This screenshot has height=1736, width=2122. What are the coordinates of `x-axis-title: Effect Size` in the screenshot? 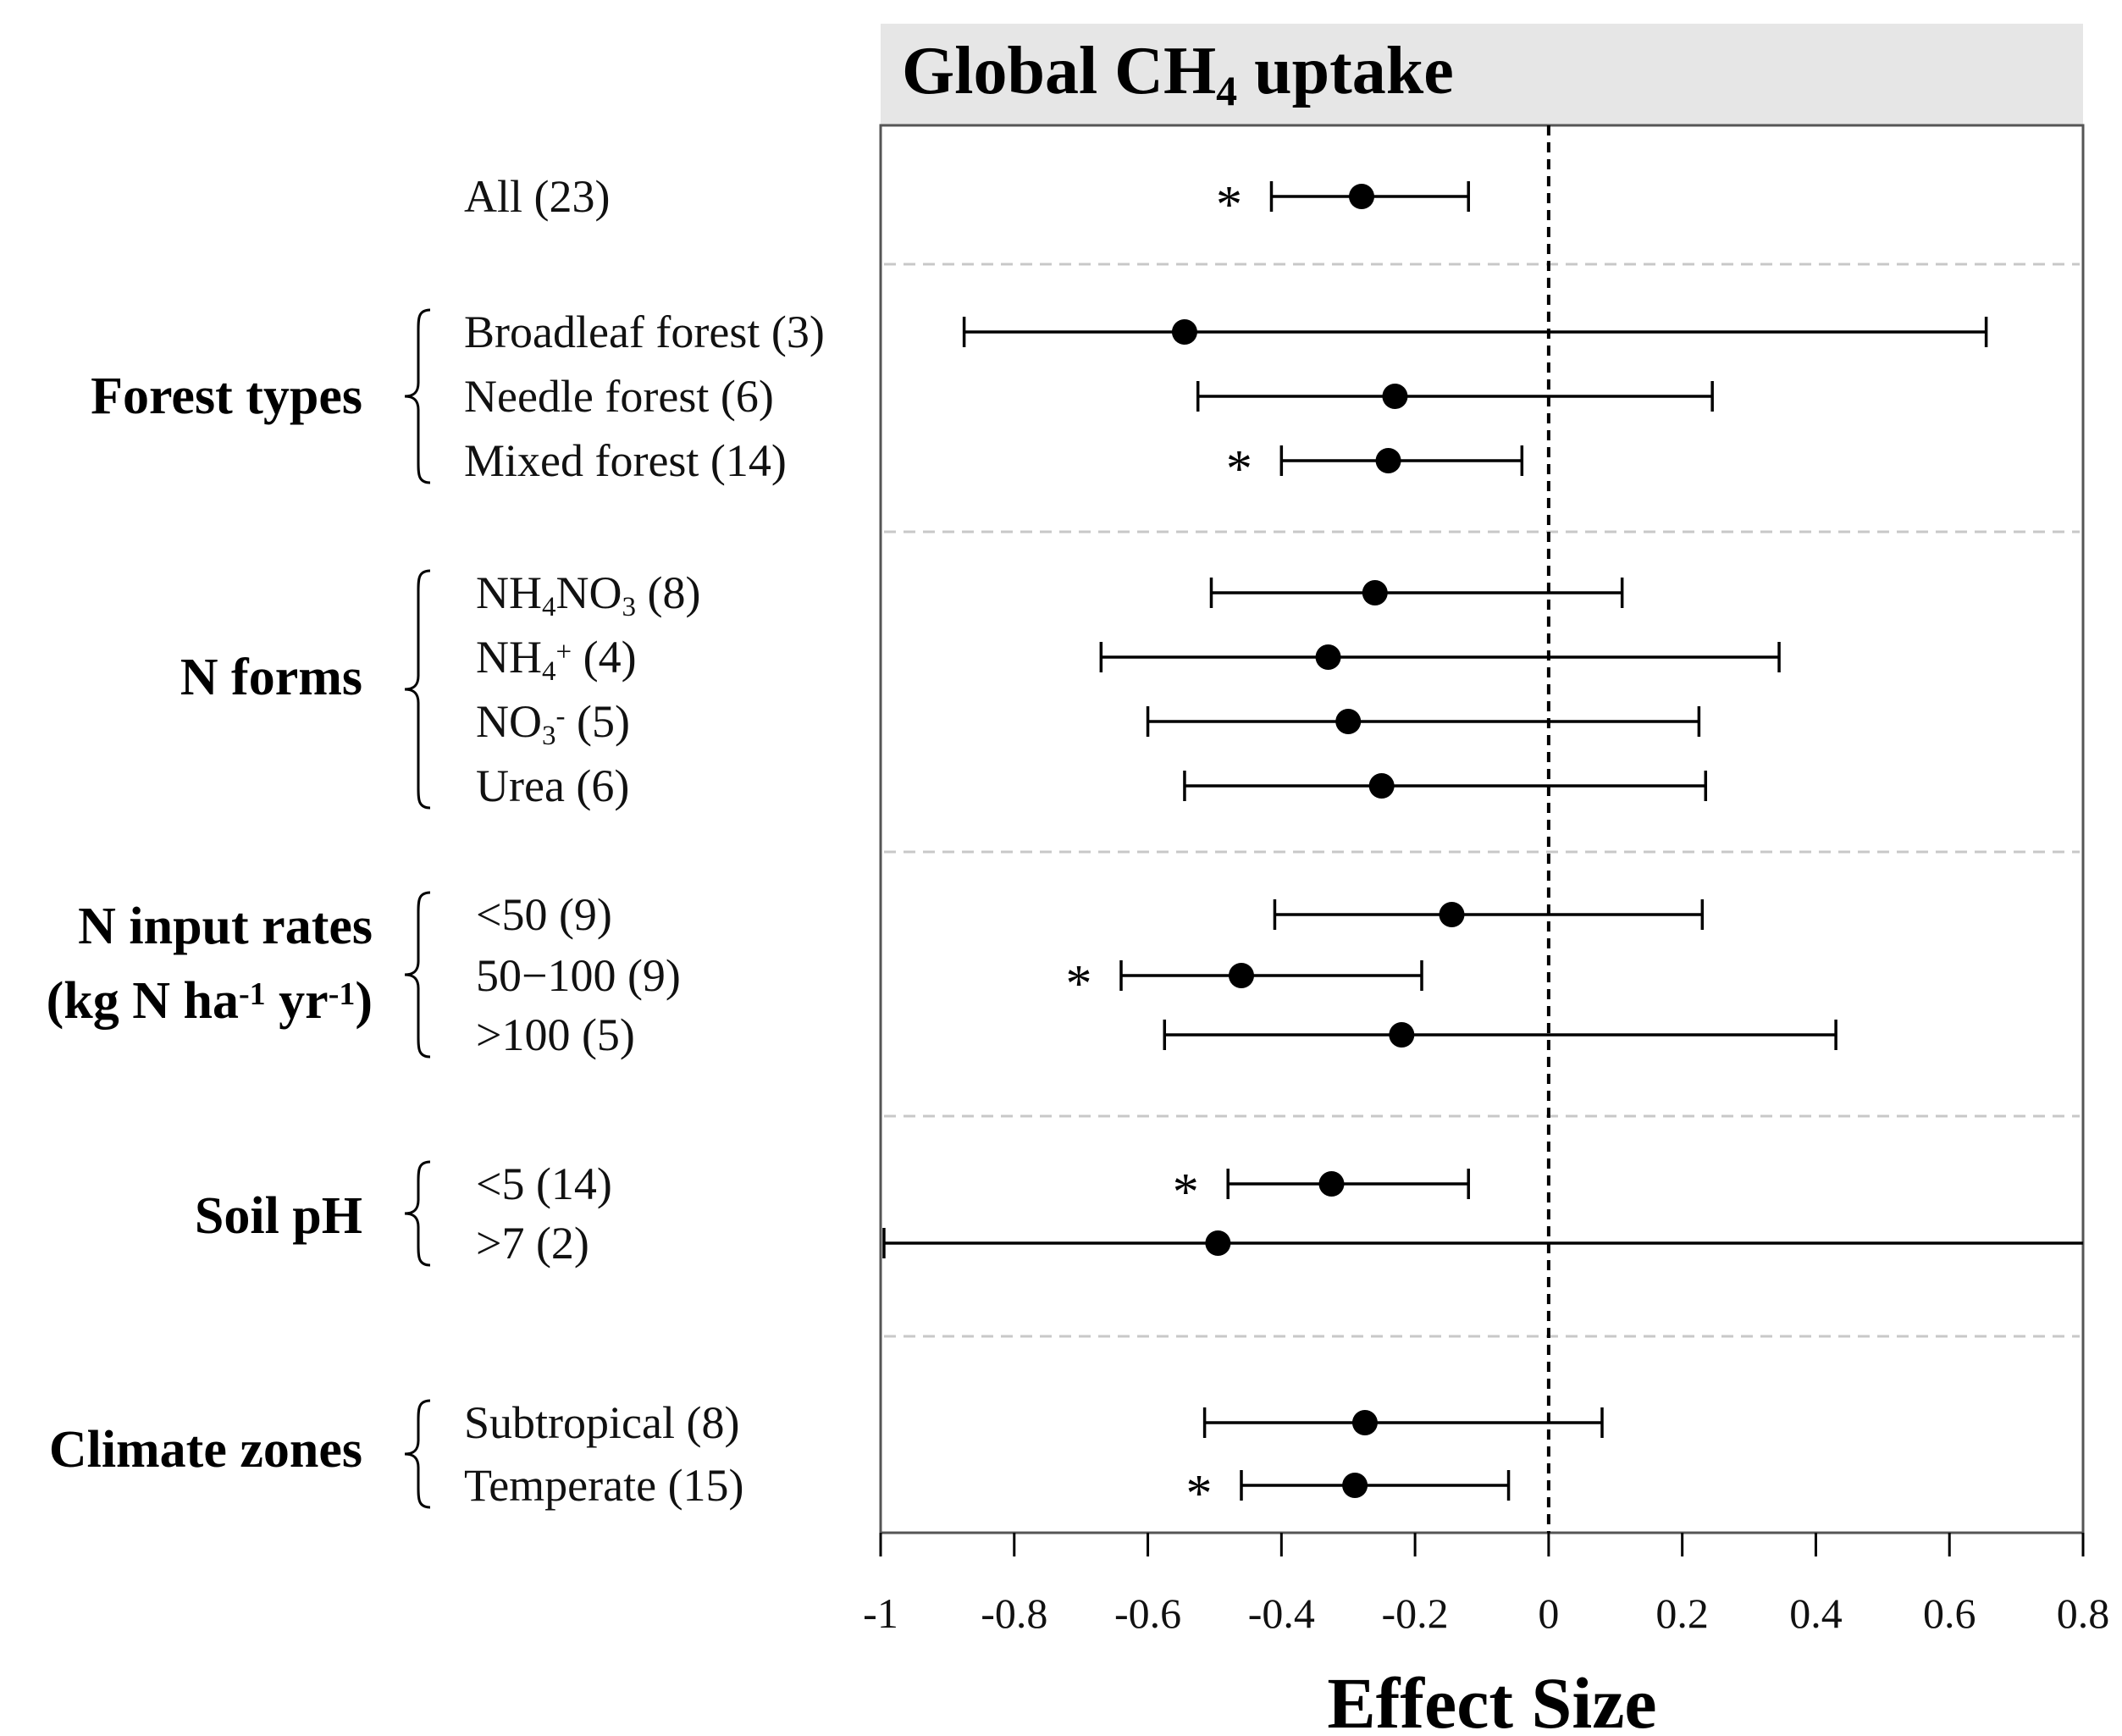 It's located at (1491, 1699).